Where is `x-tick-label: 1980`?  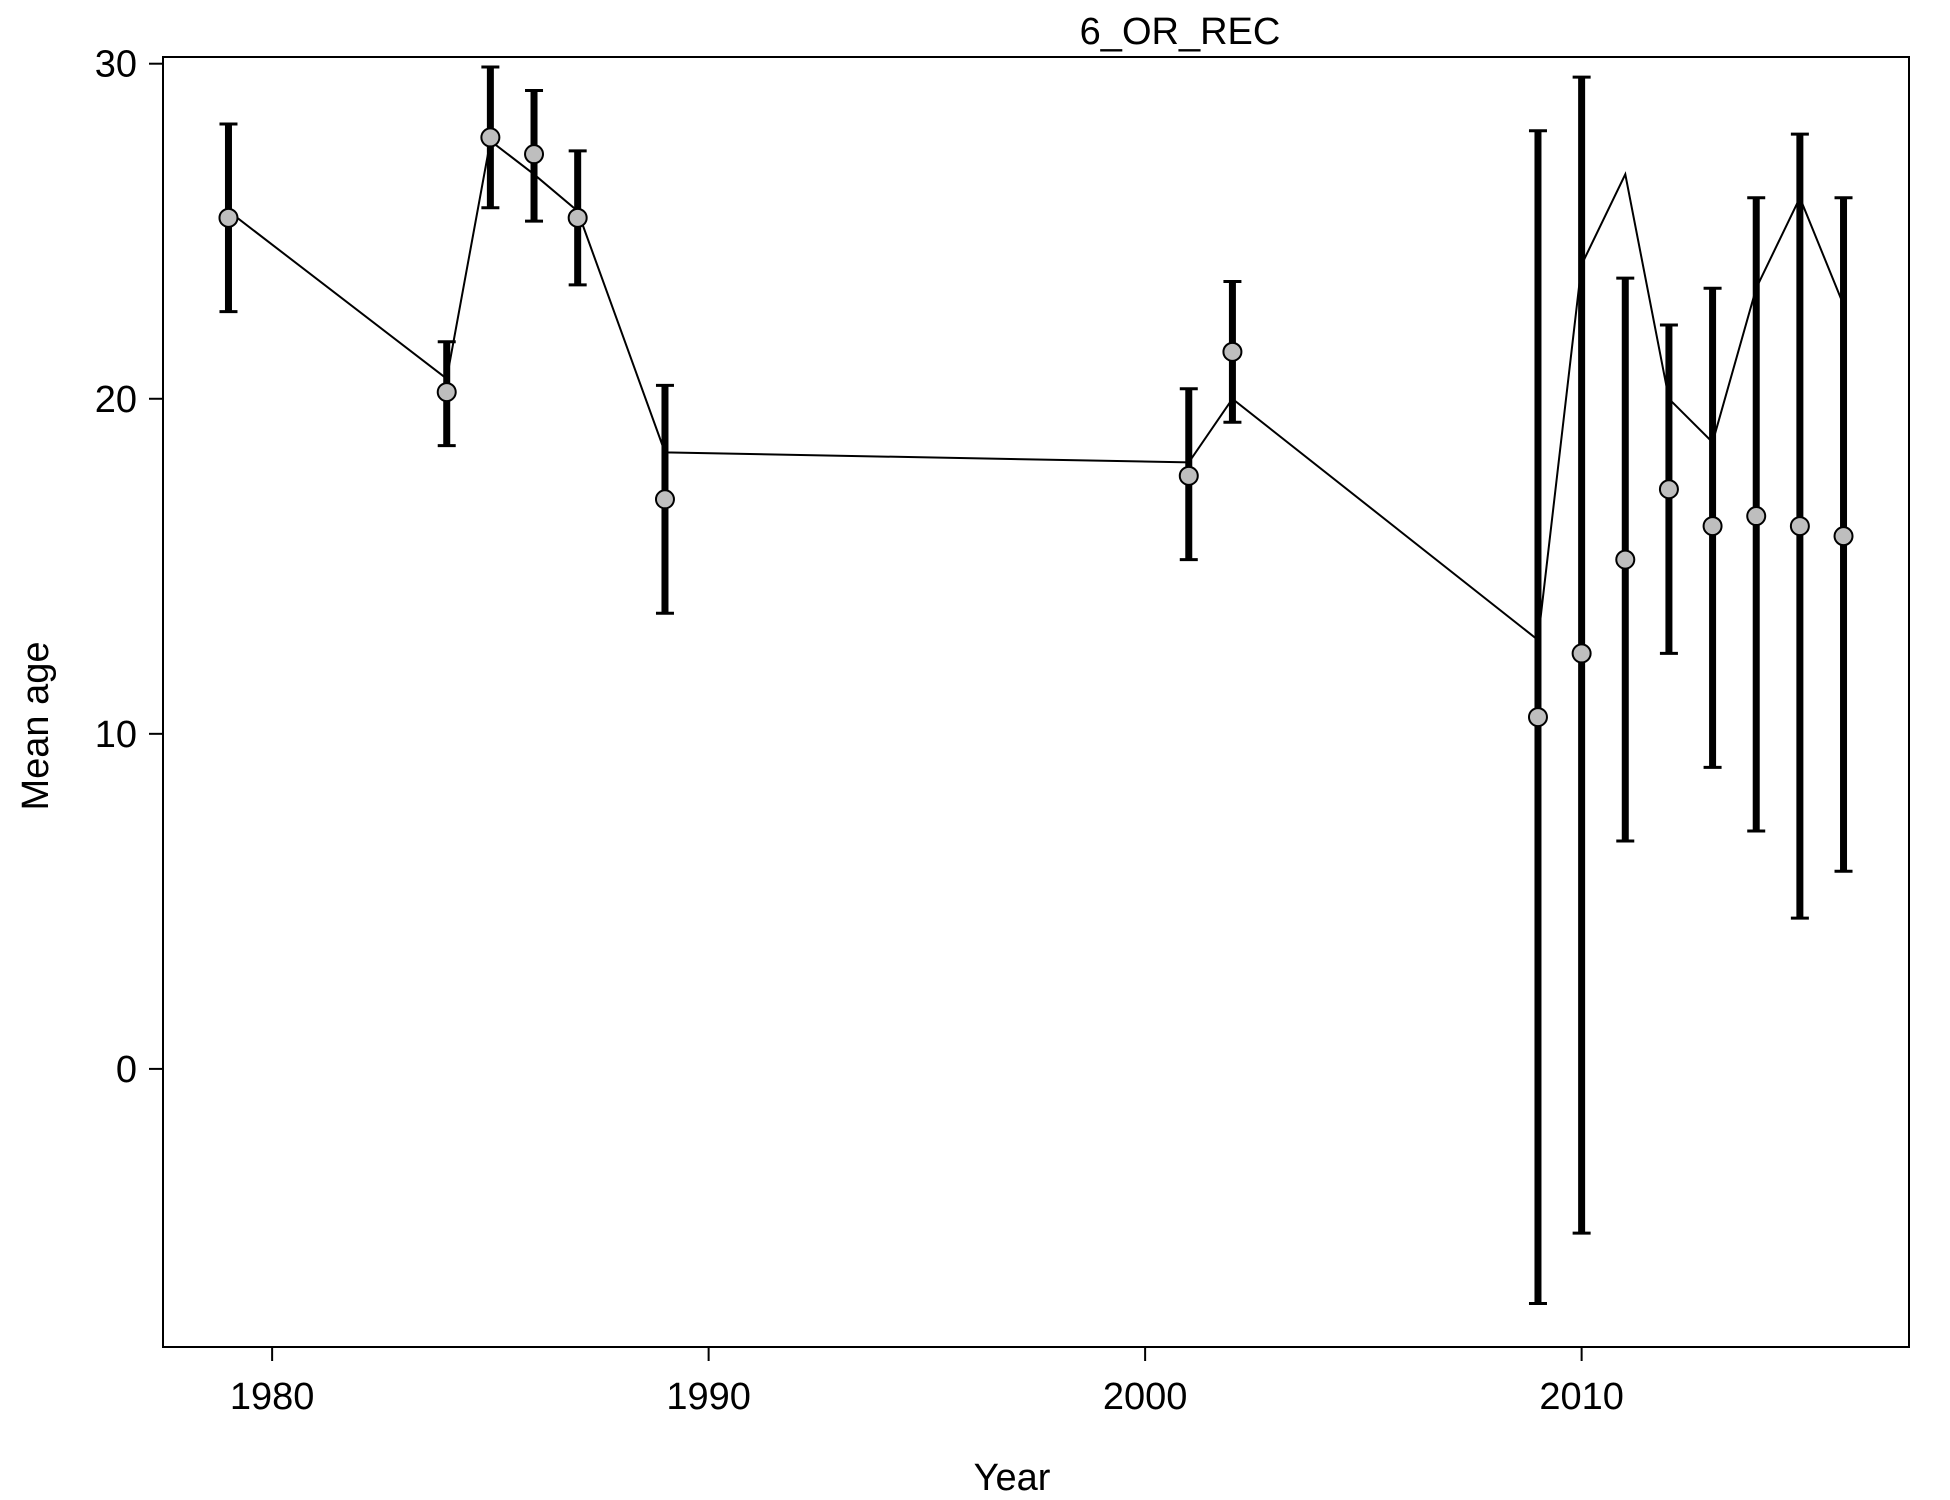 x-tick-label: 1980 is located at coordinates (272, 1397).